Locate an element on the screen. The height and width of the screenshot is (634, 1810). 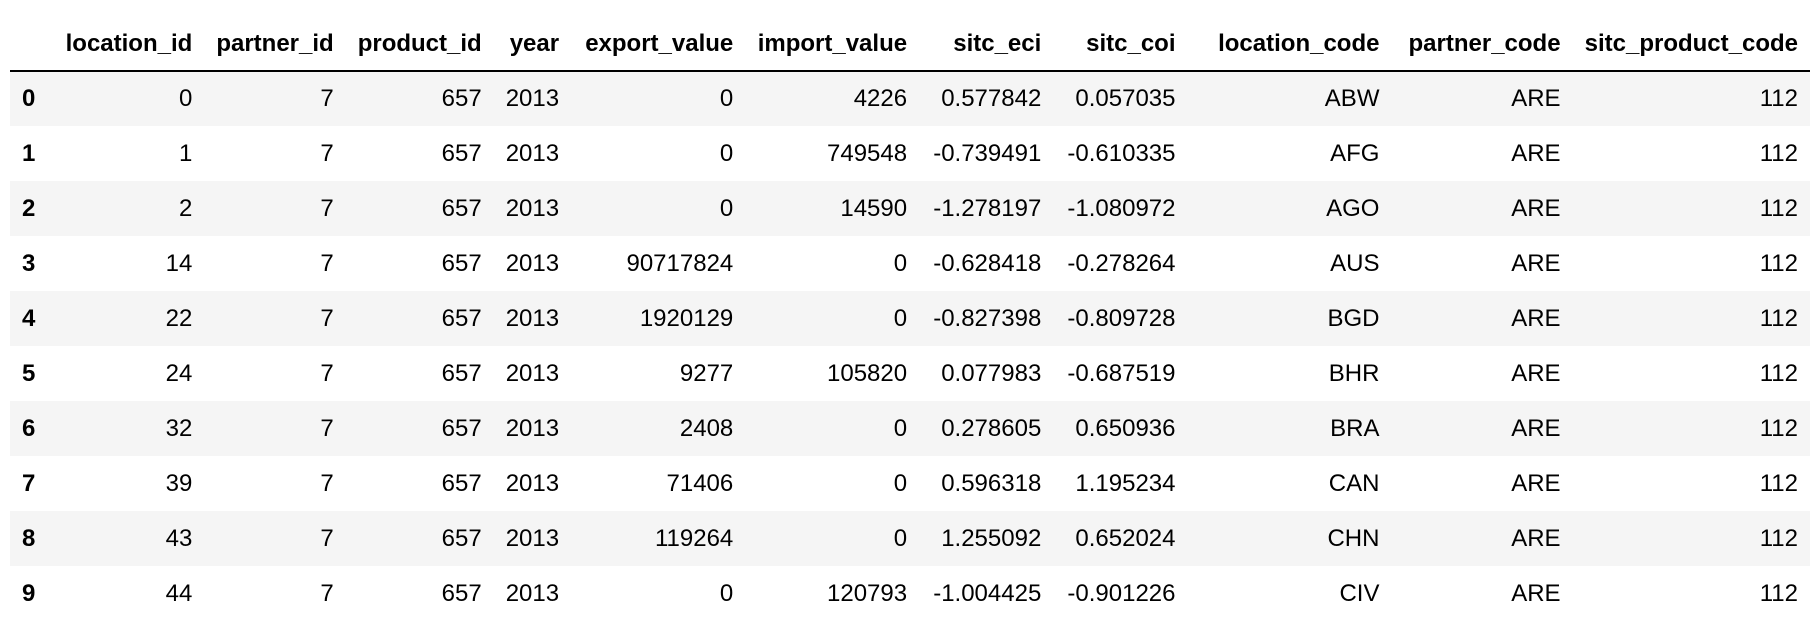
cell-sitc-eci: 0.577842 is located at coordinates (991, 98).